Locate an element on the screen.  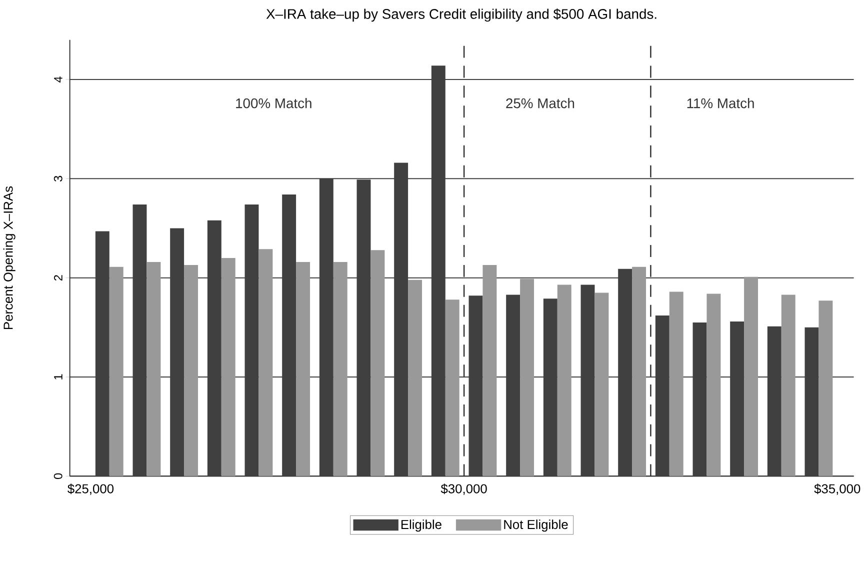
x-tick-label: $30,000 is located at coordinates (463, 489).